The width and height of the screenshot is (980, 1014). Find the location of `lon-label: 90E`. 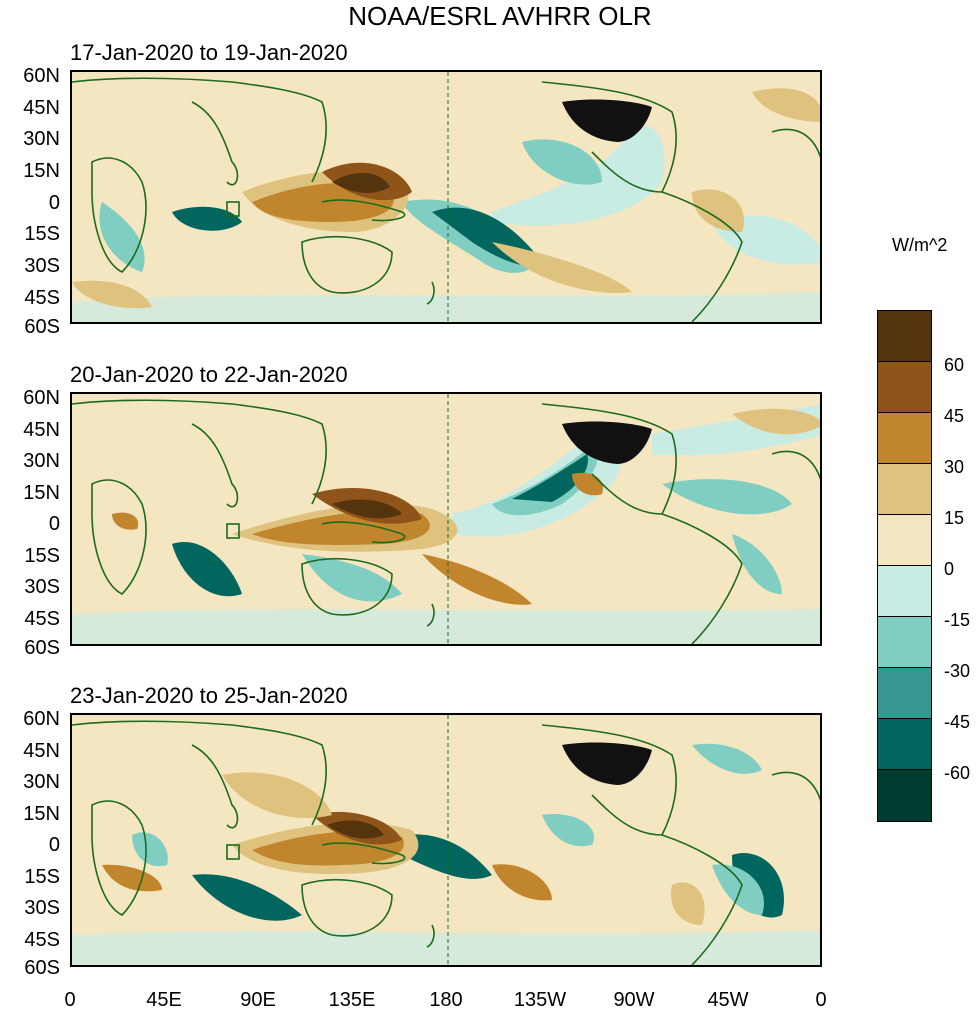

lon-label: 90E is located at coordinates (258, 1000).